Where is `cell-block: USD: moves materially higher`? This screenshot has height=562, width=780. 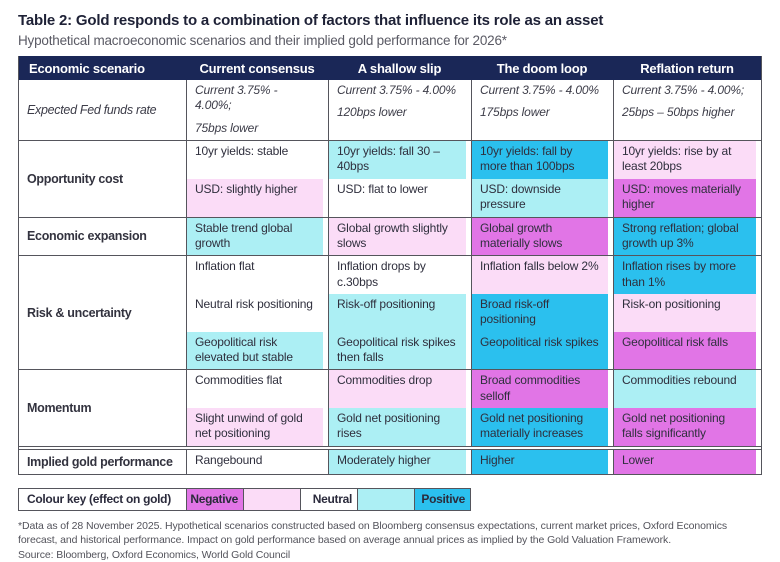
cell-block: USD: moves materially higher is located at coordinates (685, 197).